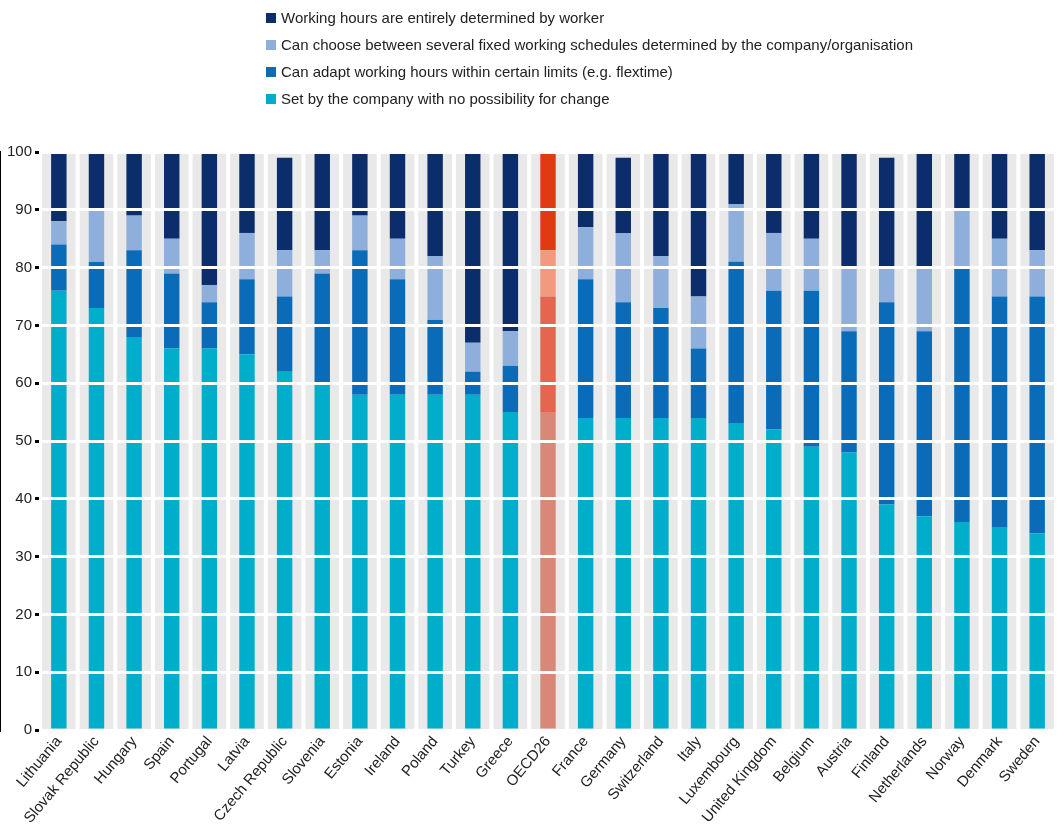 This screenshot has height=830, width=1058. I want to click on legend-label: Can choose between several fixed working schedules determined by the company/organisation, so click(597, 45).